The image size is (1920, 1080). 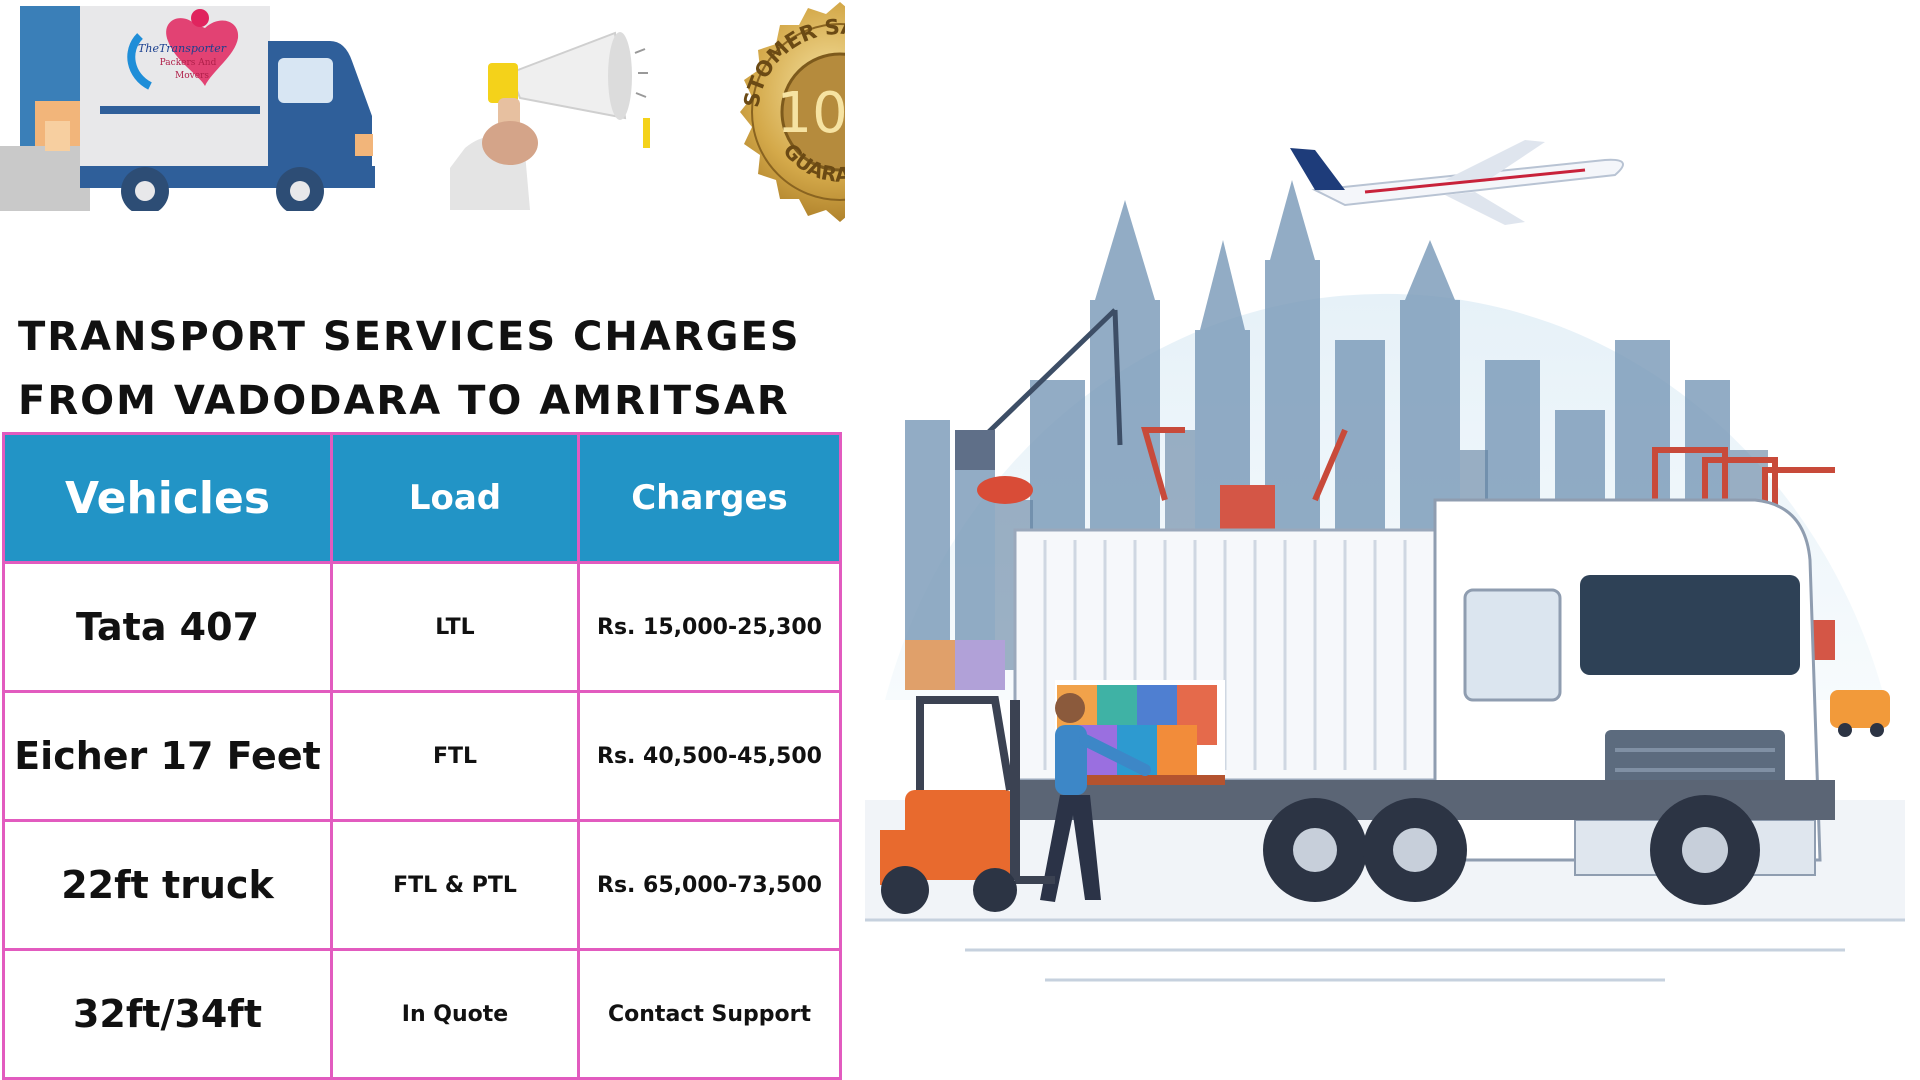 I want to click on company-logo: TheTransporter Packers And Movers, so click(x=183, y=49).